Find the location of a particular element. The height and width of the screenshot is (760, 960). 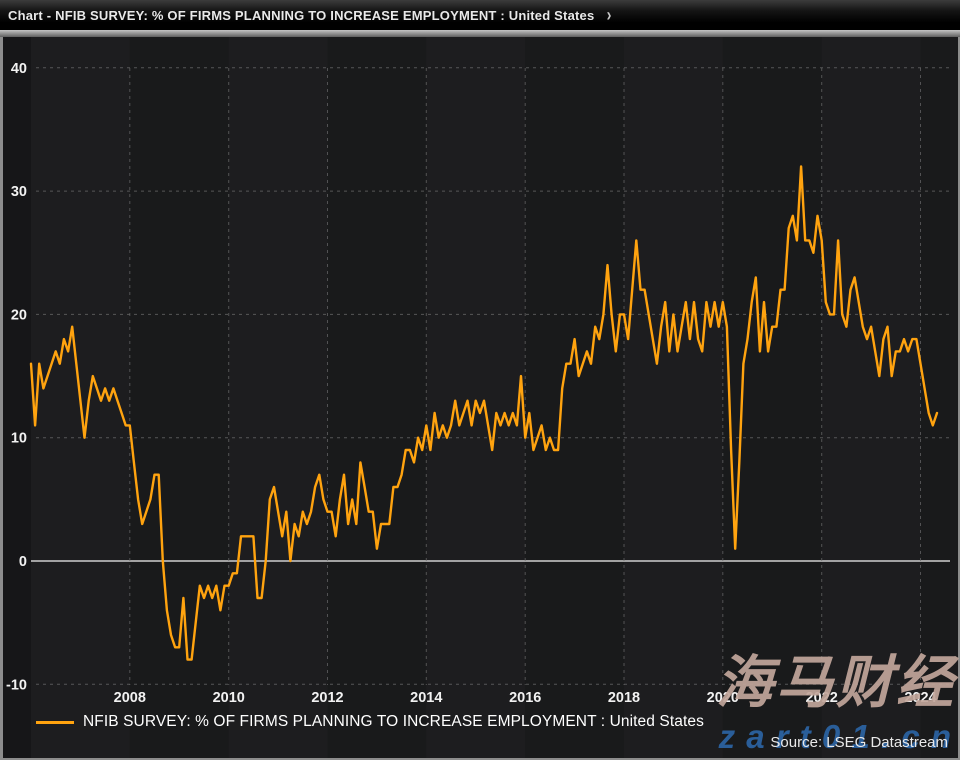

svg-text: 10 is located at coordinates (19, 439).